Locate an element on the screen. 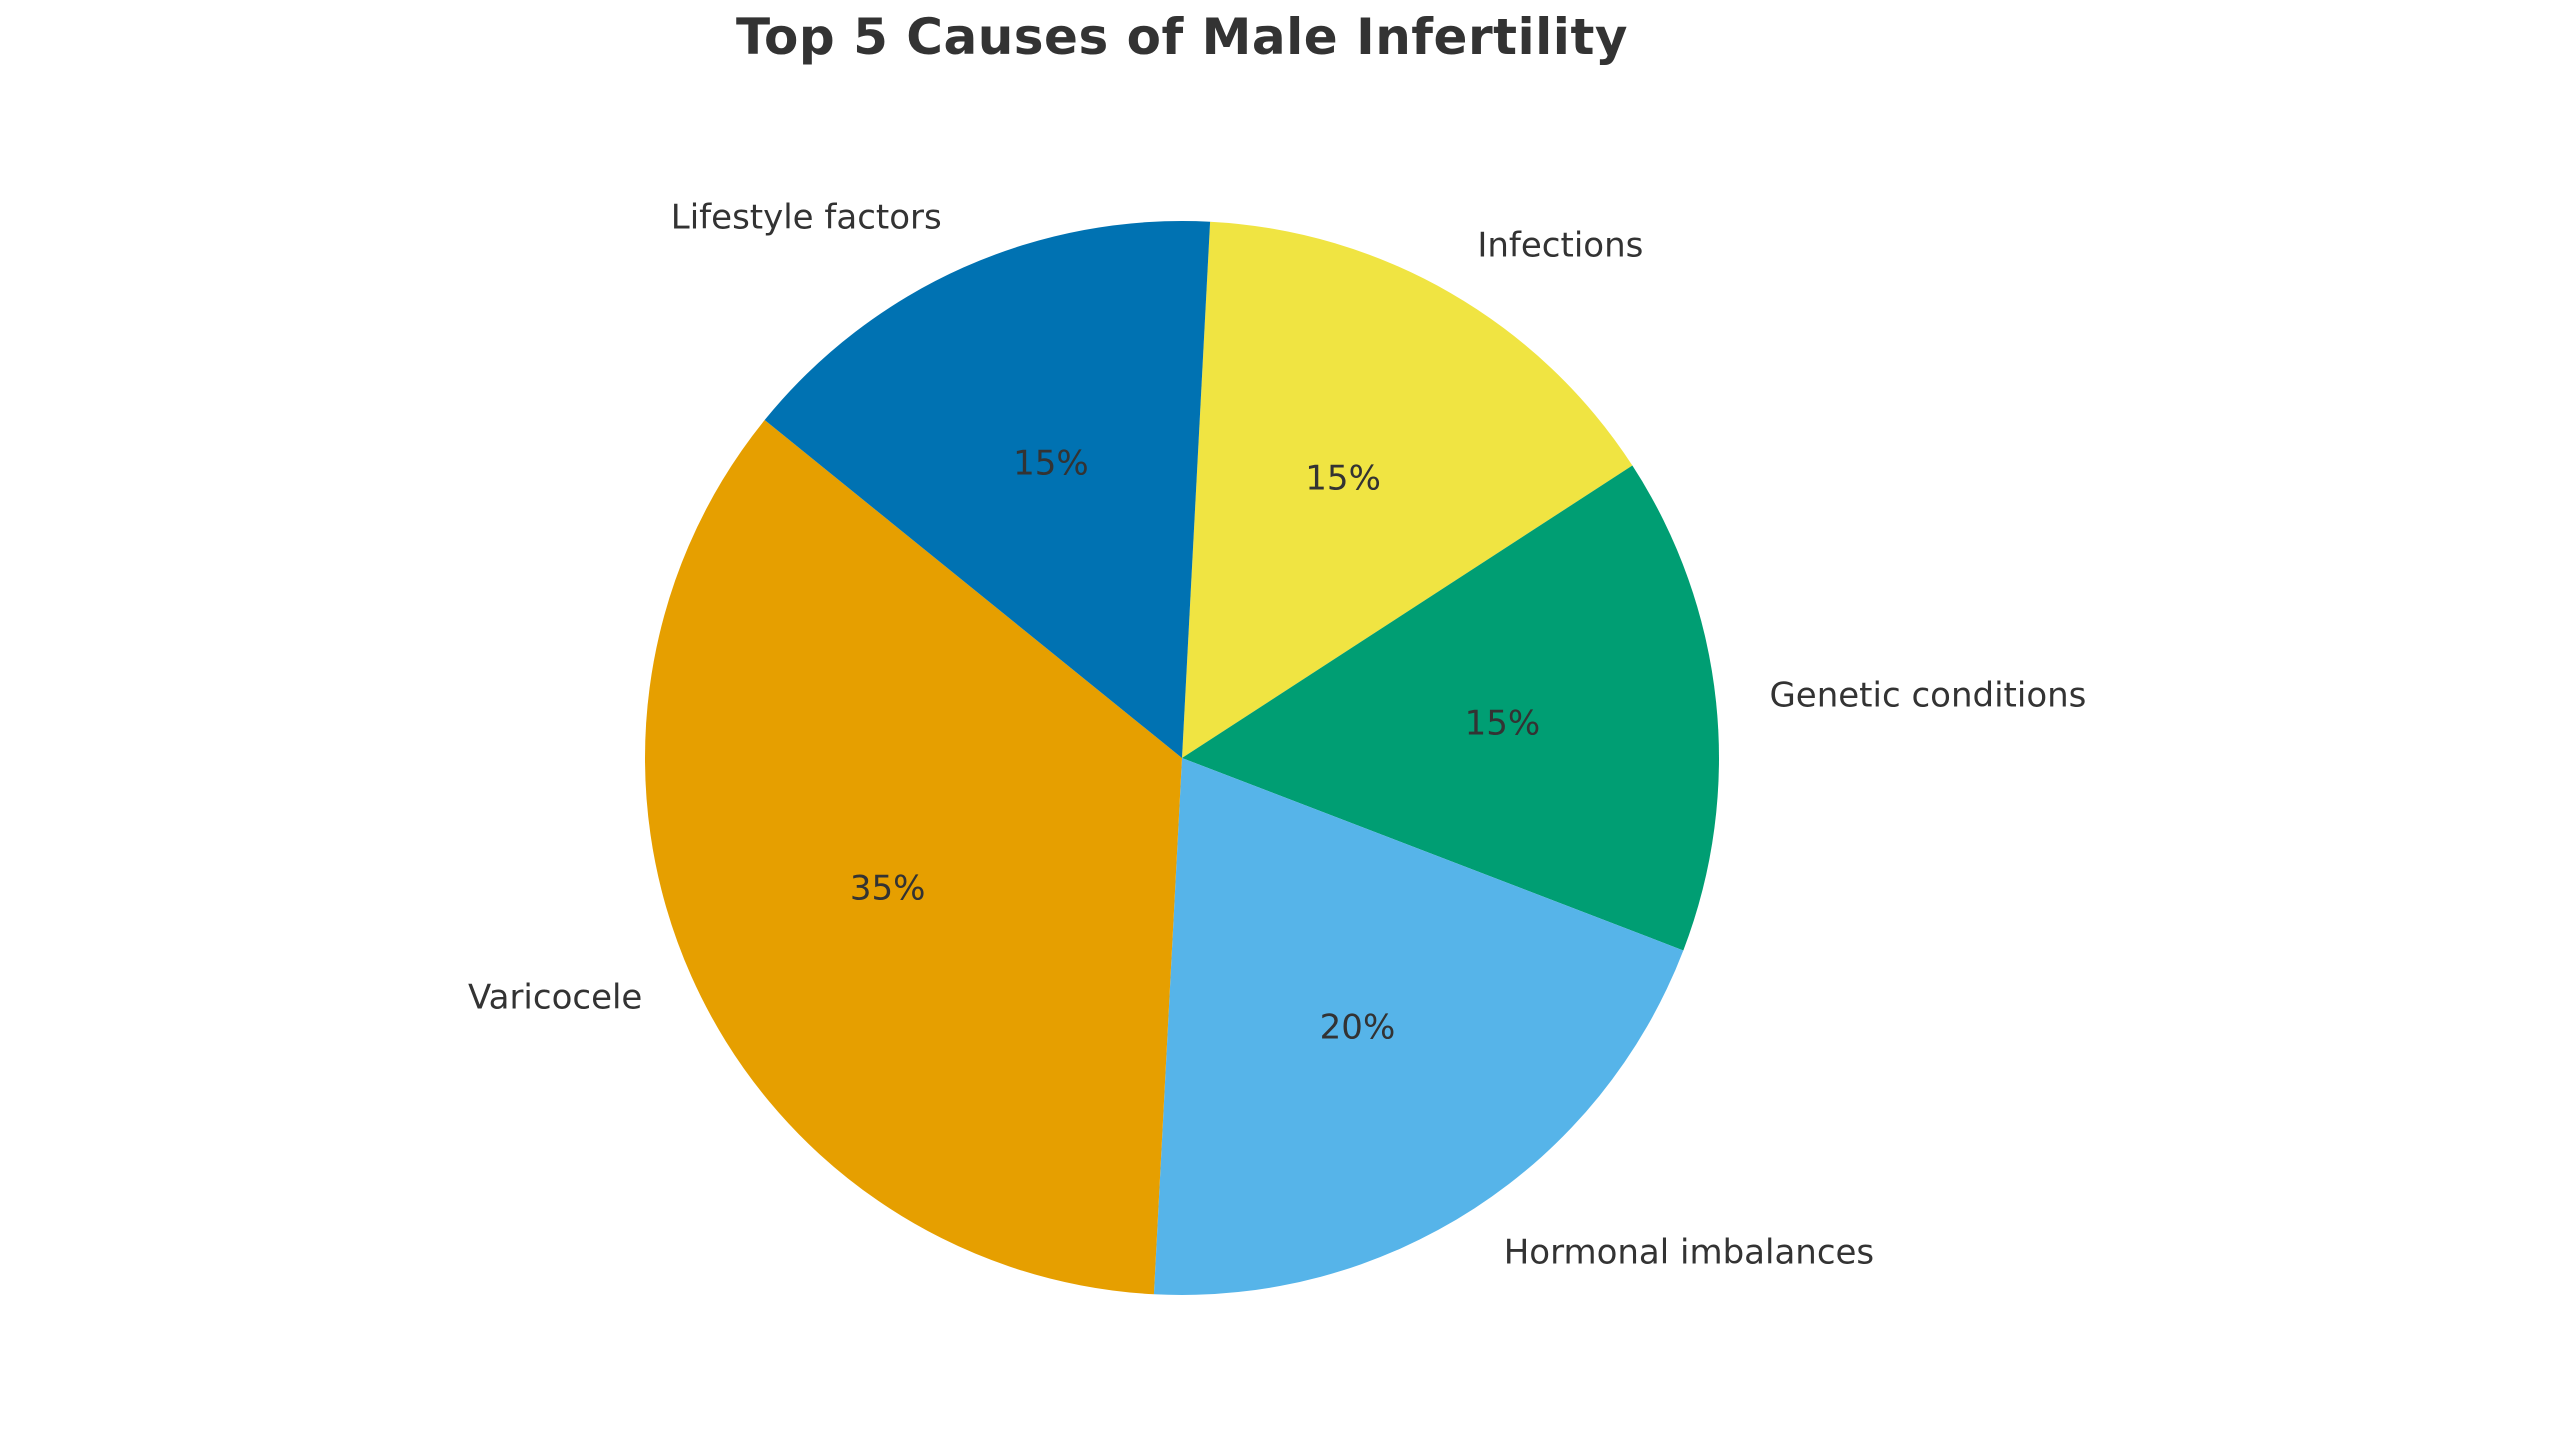  pie-slice-genetic-conditions is located at coordinates (1450, 708).